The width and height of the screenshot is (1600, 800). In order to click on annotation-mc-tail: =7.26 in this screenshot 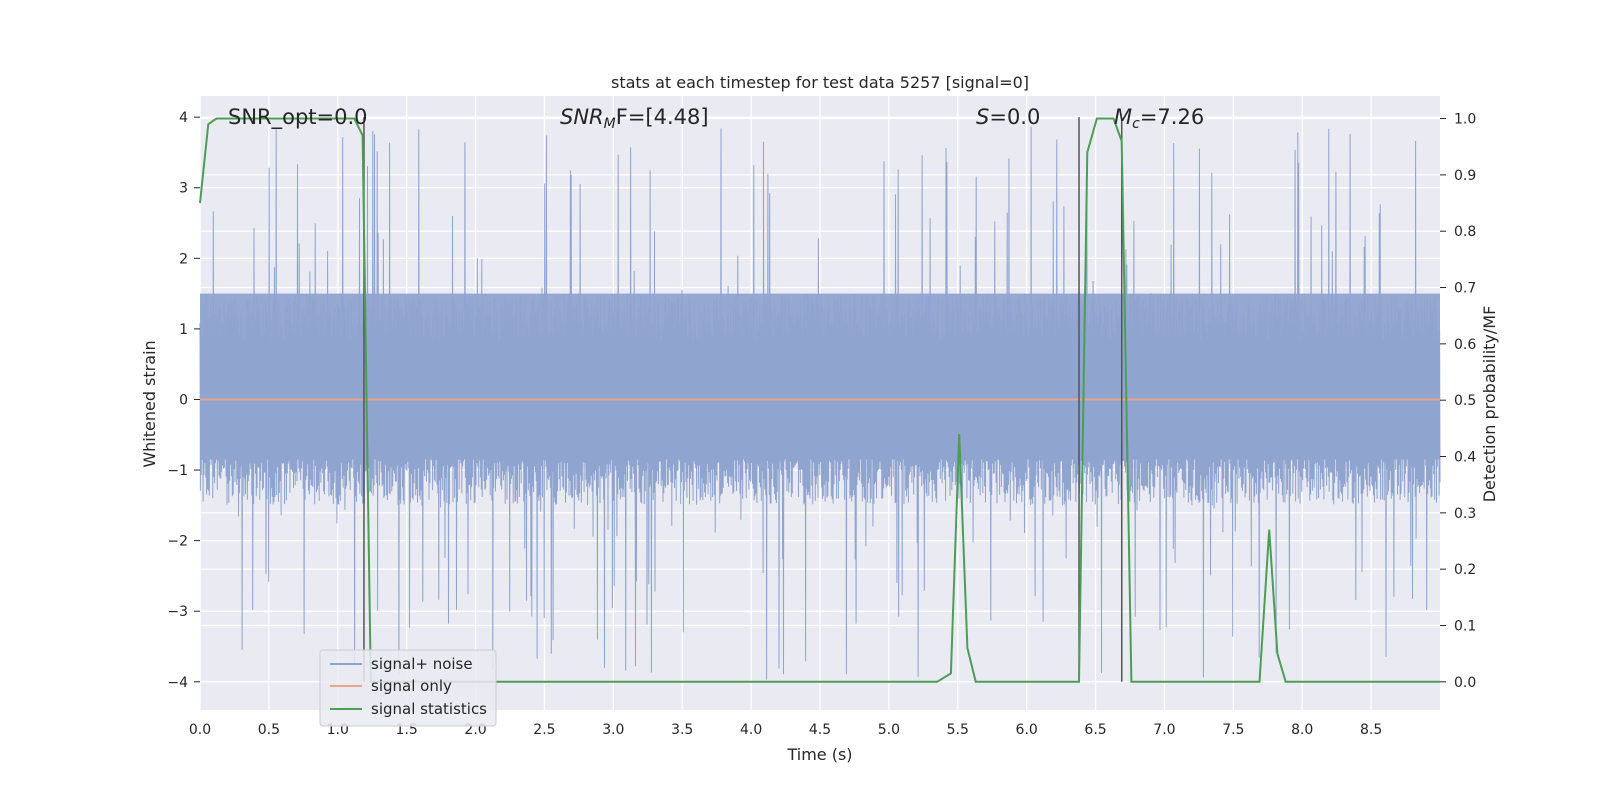, I will do `click(1172, 117)`.